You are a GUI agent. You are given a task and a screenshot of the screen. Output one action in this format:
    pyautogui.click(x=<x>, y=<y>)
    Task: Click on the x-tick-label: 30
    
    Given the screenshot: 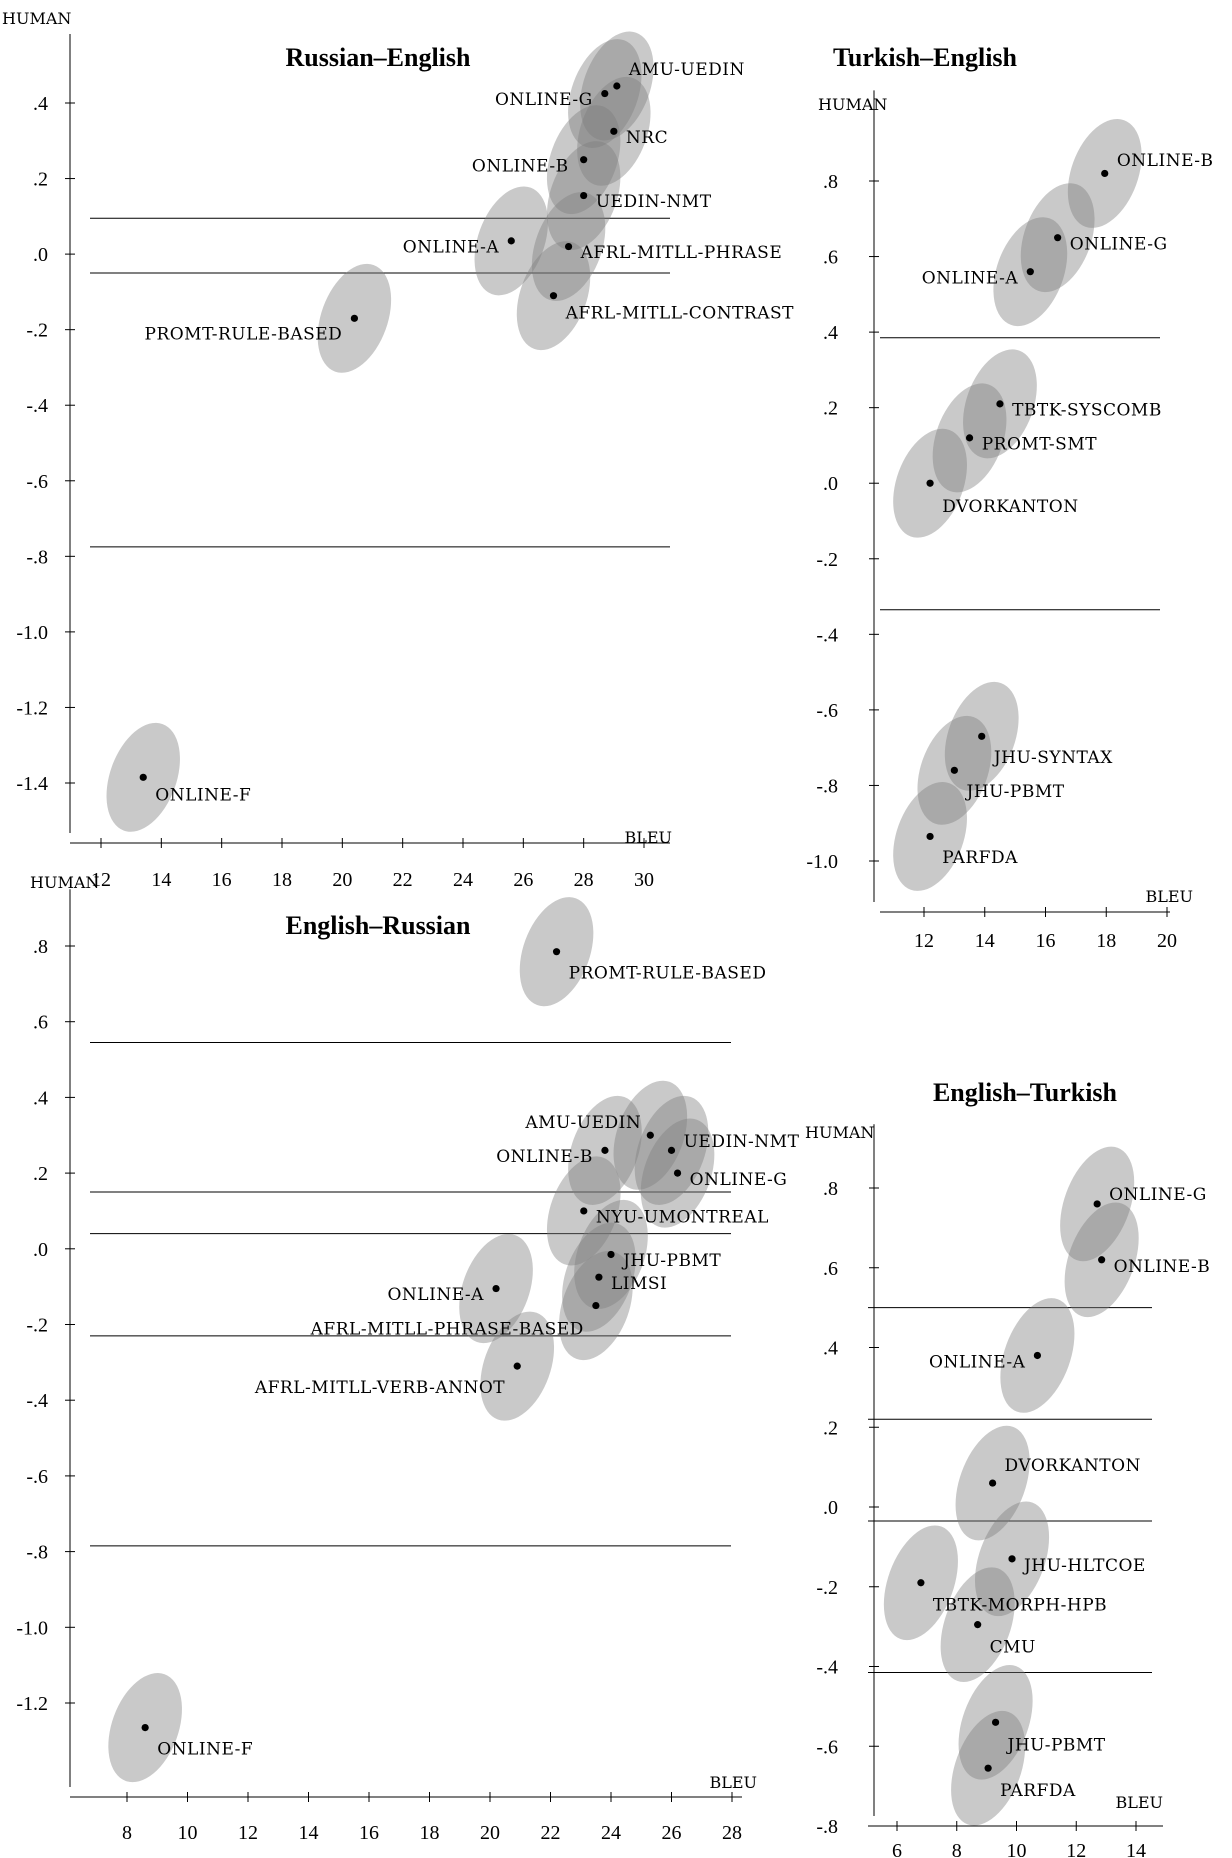 What is the action you would take?
    pyautogui.click(x=644, y=880)
    